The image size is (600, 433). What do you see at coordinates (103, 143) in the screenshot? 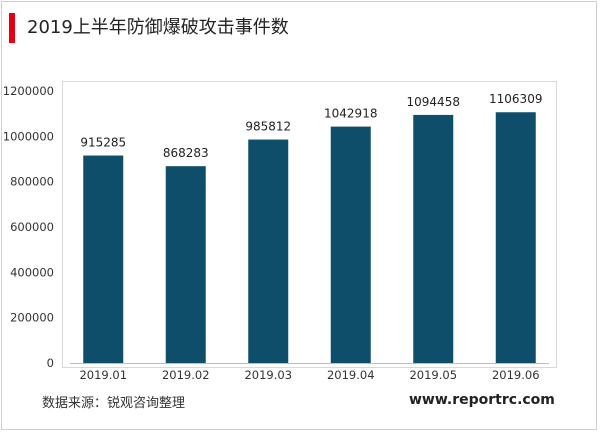
I see `data-label: 915285` at bounding box center [103, 143].